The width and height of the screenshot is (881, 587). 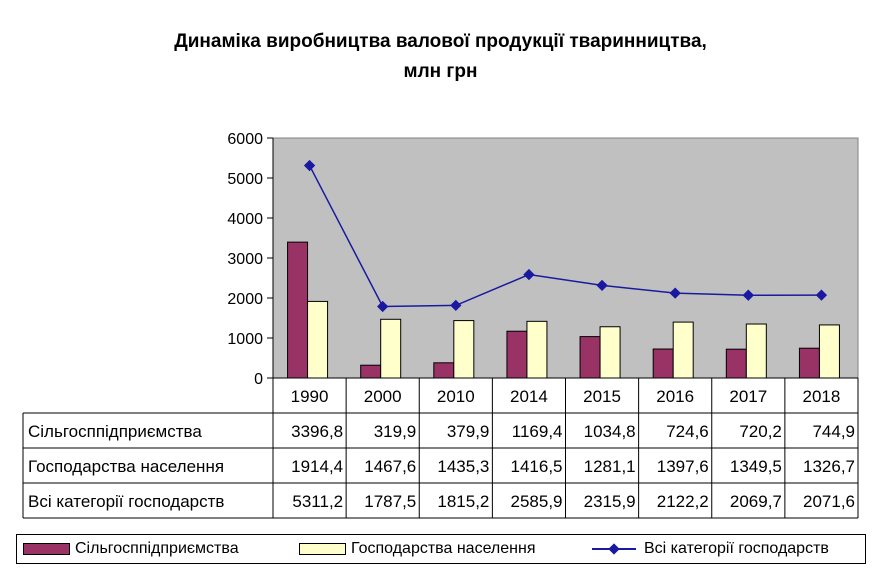 What do you see at coordinates (829, 466) in the screenshot?
I see `table-data-label: 1326,7` at bounding box center [829, 466].